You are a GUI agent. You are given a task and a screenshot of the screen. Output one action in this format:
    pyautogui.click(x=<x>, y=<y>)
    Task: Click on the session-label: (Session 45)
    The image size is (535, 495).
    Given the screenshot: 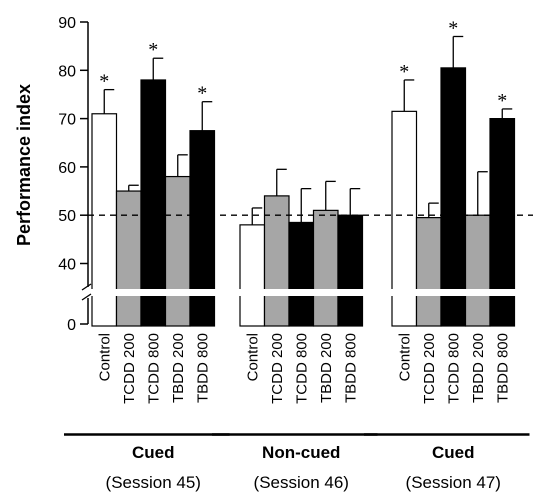 What is the action you would take?
    pyautogui.click(x=153, y=482)
    